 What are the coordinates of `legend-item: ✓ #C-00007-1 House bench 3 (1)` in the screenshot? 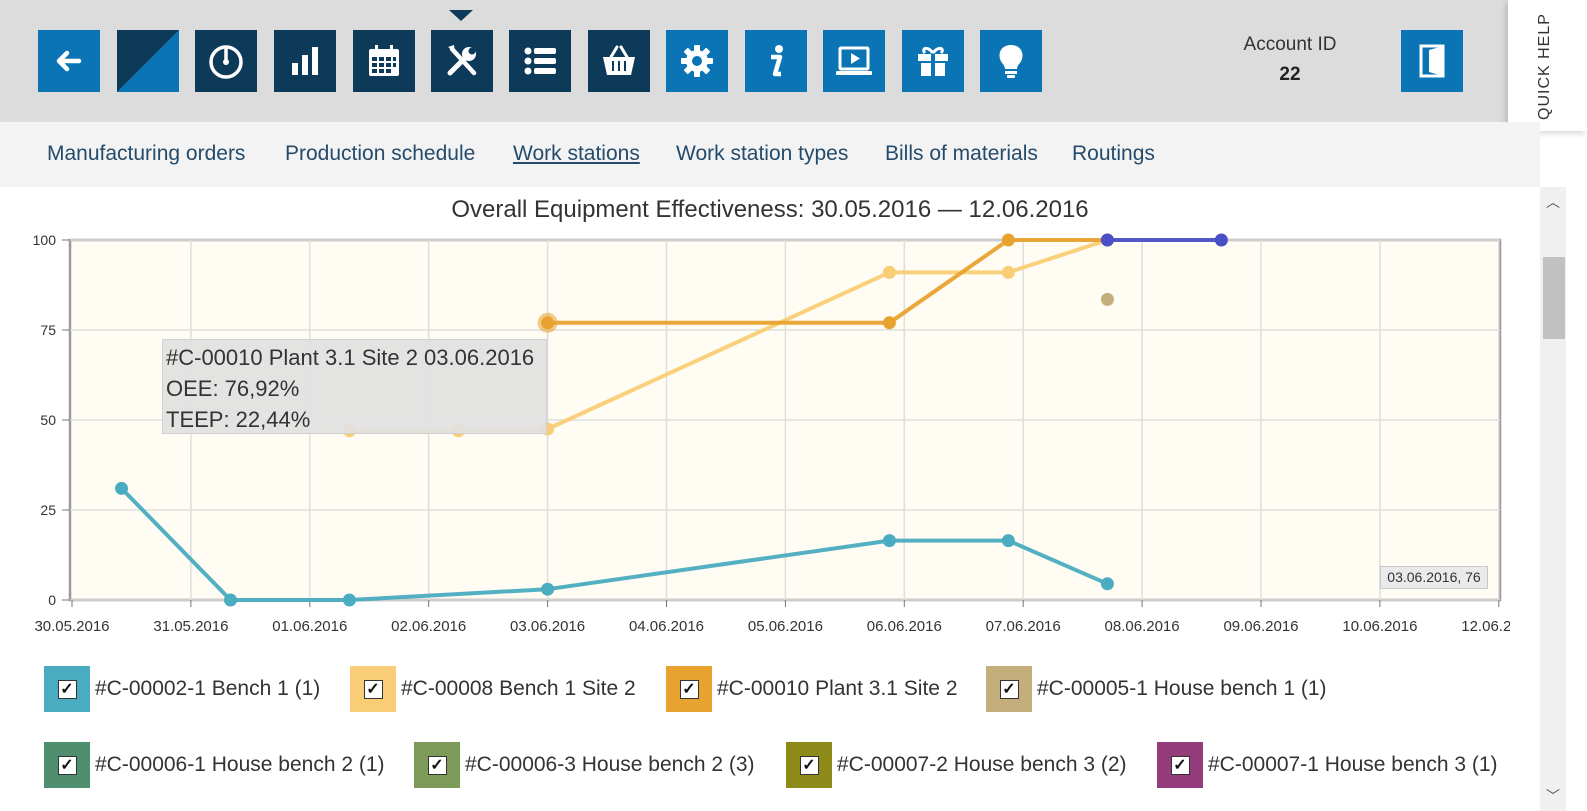 It's located at (1327, 765).